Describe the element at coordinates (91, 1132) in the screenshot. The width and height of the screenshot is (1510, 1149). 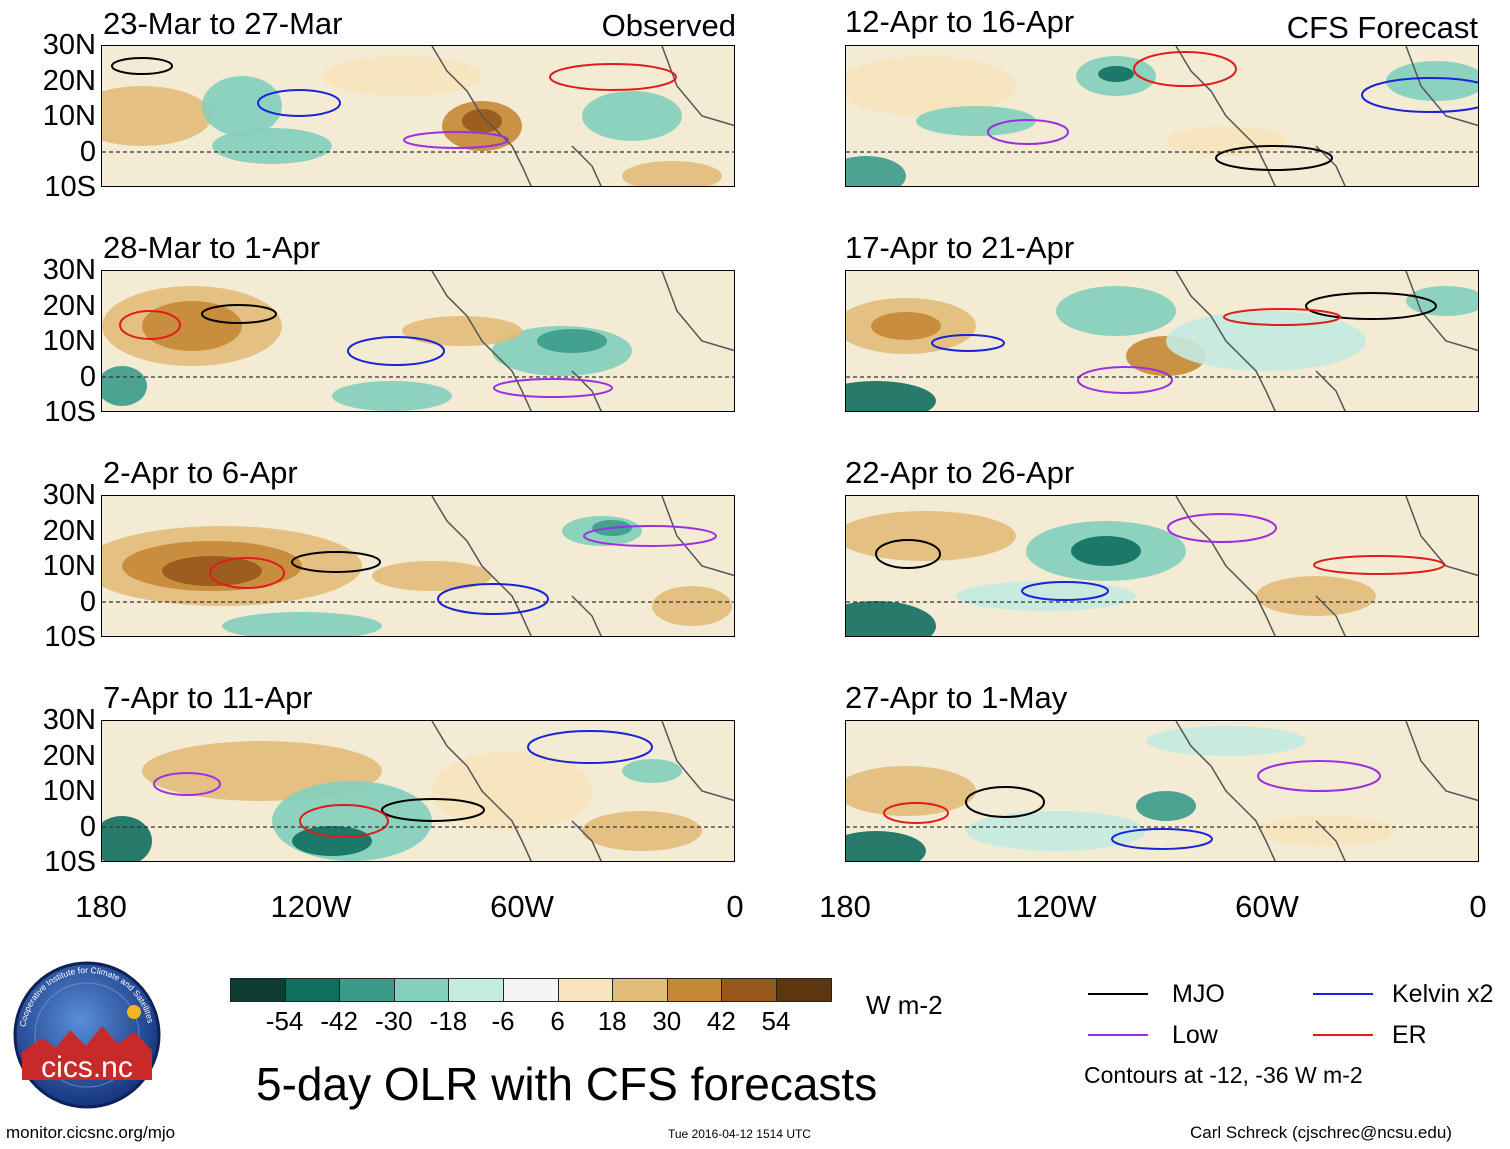
I see `footer-url: monitor.cicsnc.org/mjo` at that location.